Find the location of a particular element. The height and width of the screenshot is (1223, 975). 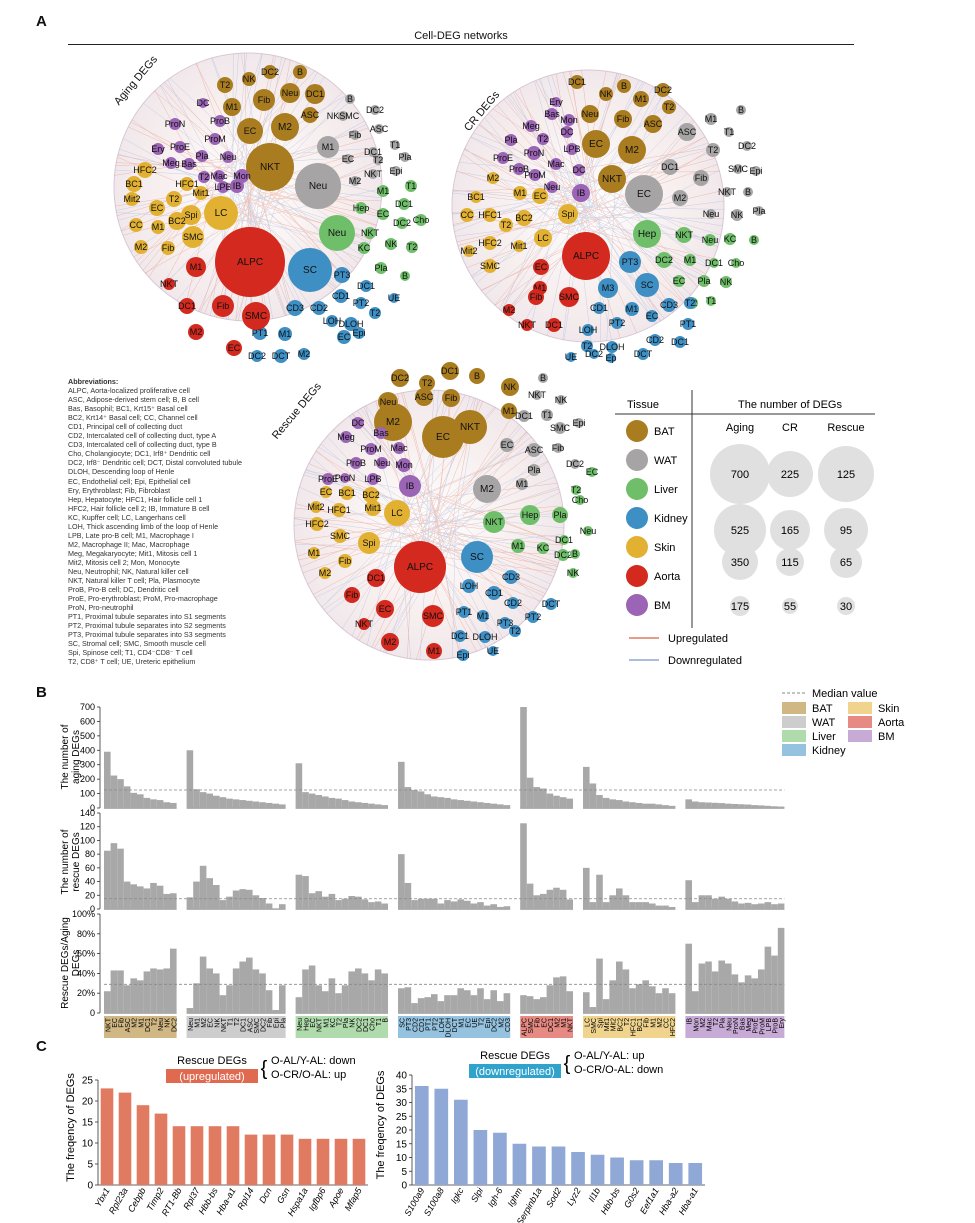

cell-node-label: PT2 is located at coordinates (361, 303).